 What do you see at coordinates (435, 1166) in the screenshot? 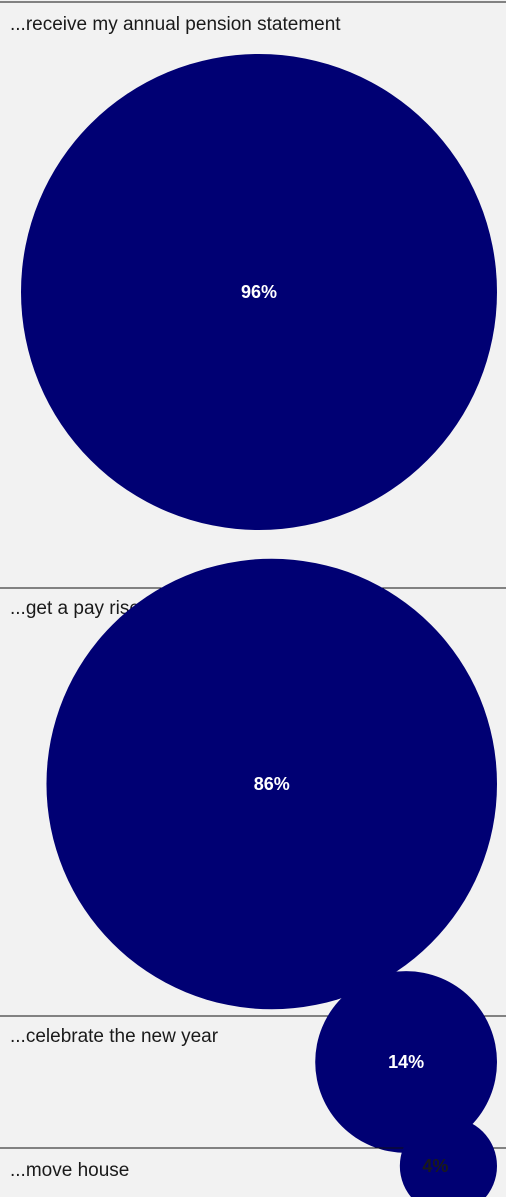
I see `value-label: 4%` at bounding box center [435, 1166].